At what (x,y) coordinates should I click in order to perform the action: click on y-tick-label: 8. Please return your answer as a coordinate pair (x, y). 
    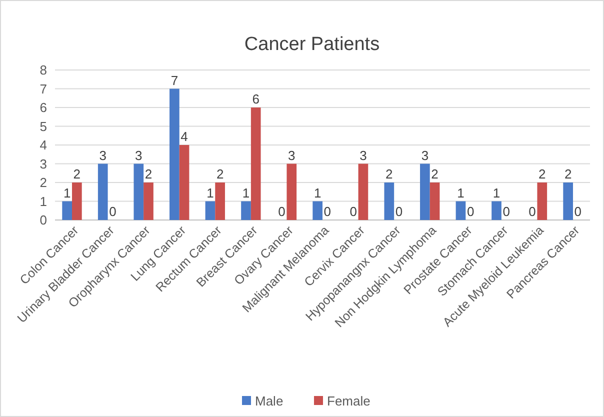
    Looking at the image, I should click on (43, 70).